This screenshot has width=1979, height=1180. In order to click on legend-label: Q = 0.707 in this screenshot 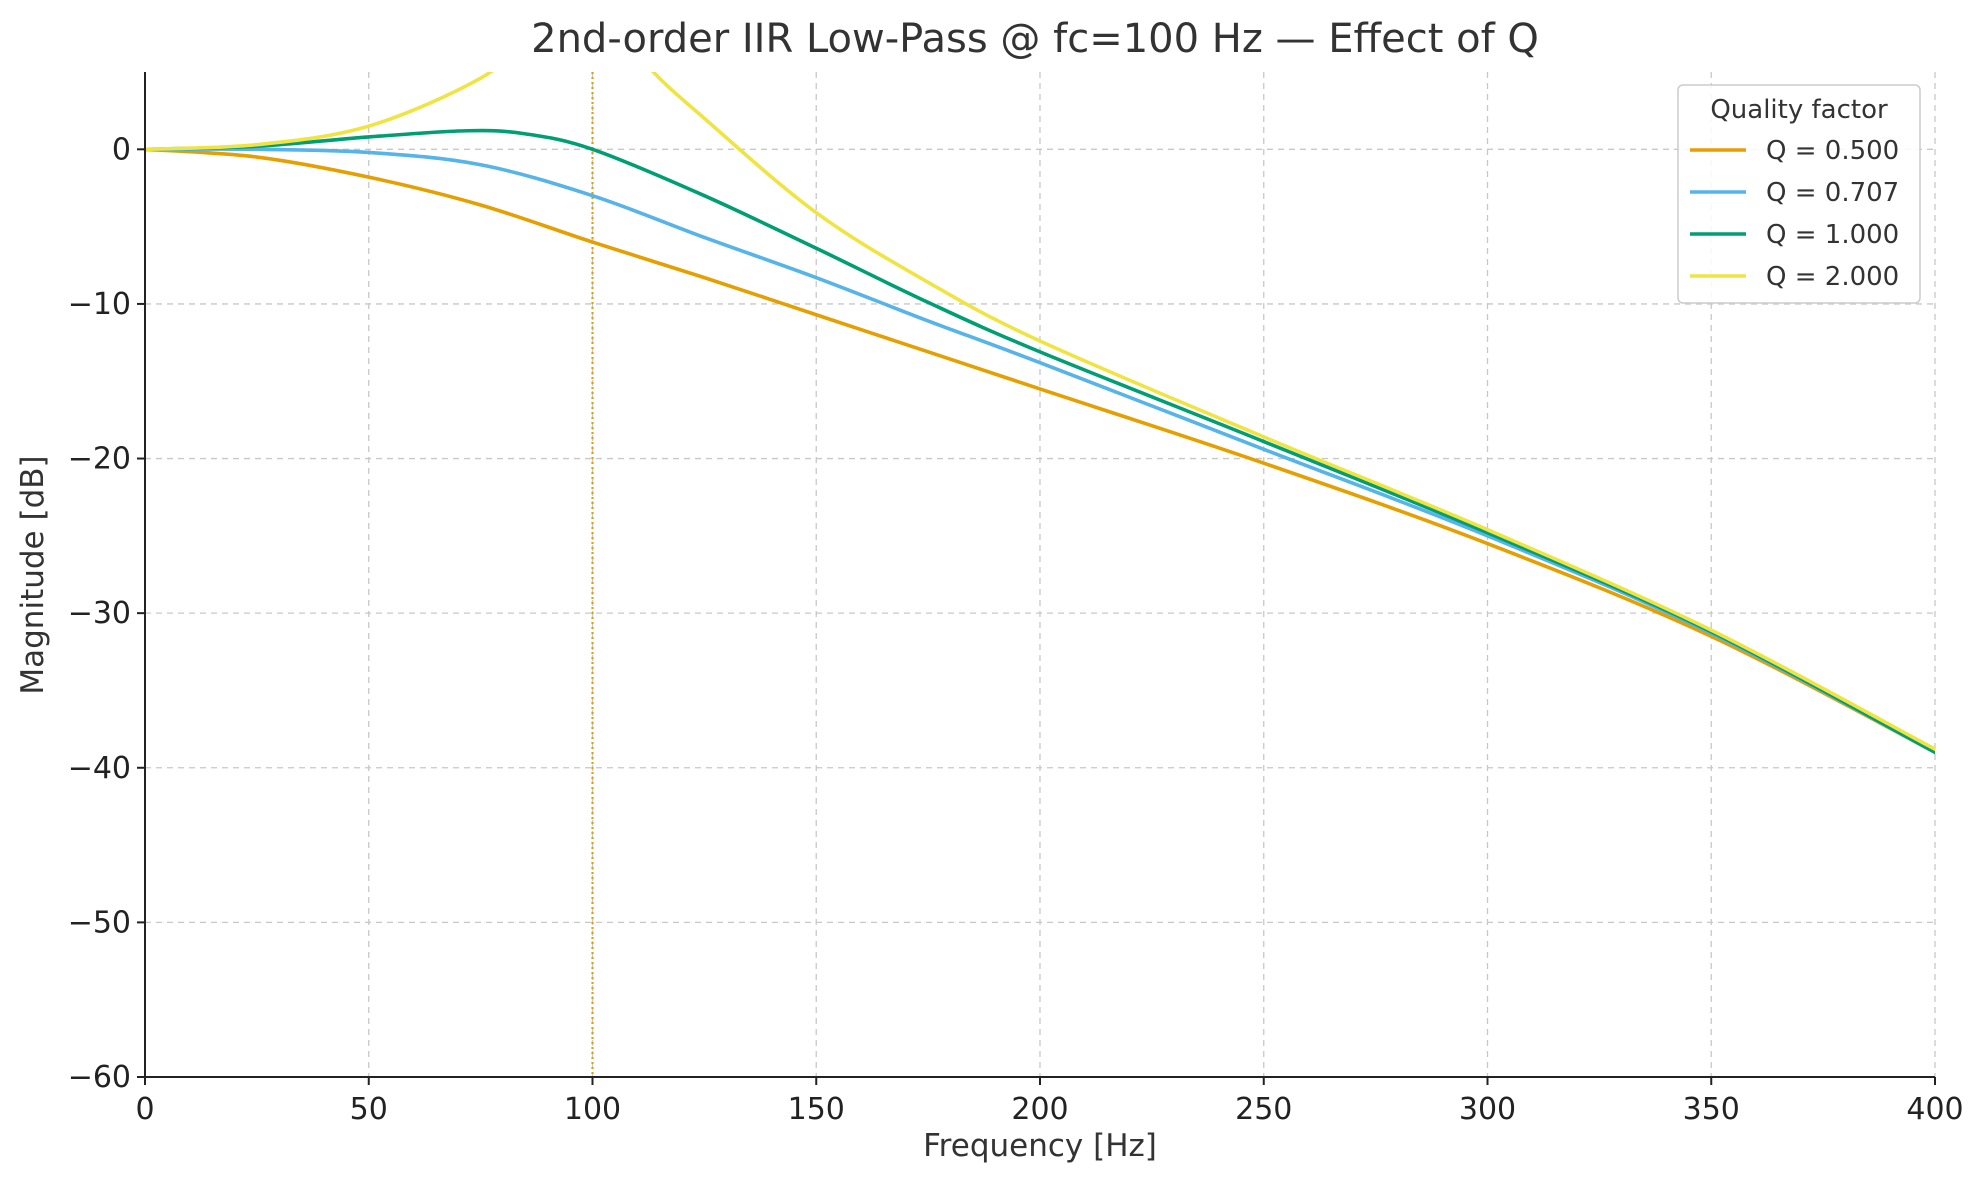, I will do `click(1832, 193)`.